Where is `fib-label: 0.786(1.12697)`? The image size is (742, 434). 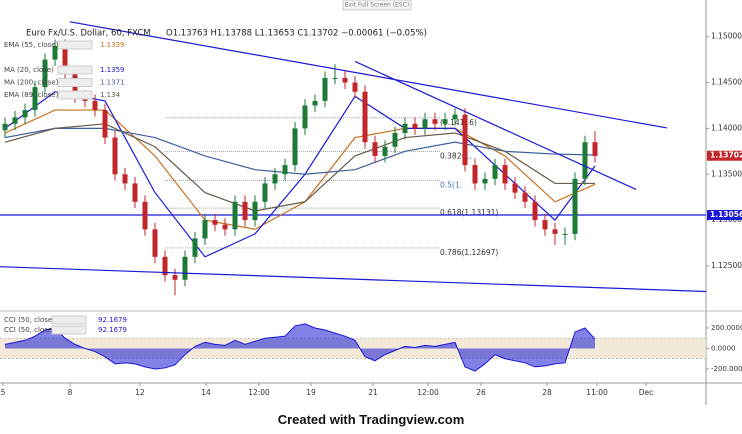 fib-label: 0.786(1.12697) is located at coordinates (469, 252).